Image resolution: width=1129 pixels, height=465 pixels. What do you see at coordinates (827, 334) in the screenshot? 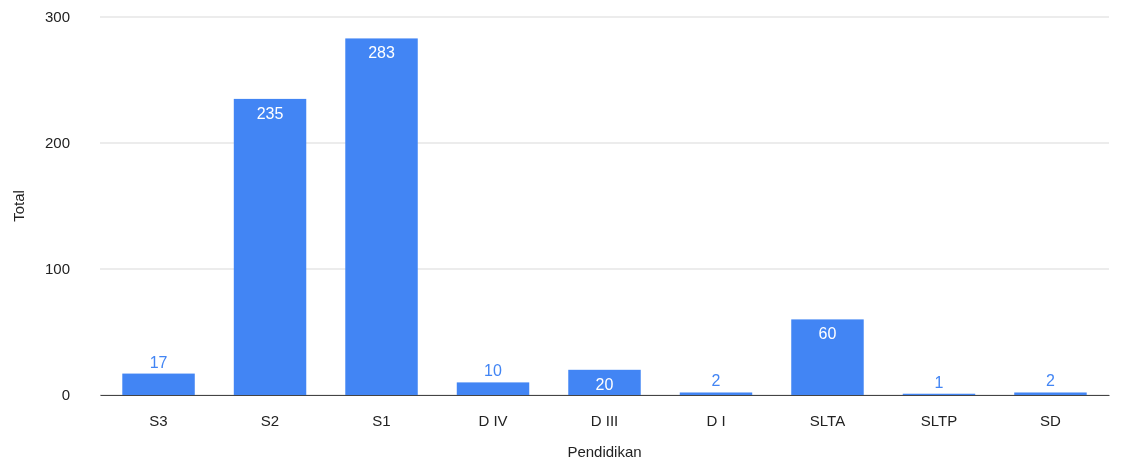
I see `data-label: 60` at bounding box center [827, 334].